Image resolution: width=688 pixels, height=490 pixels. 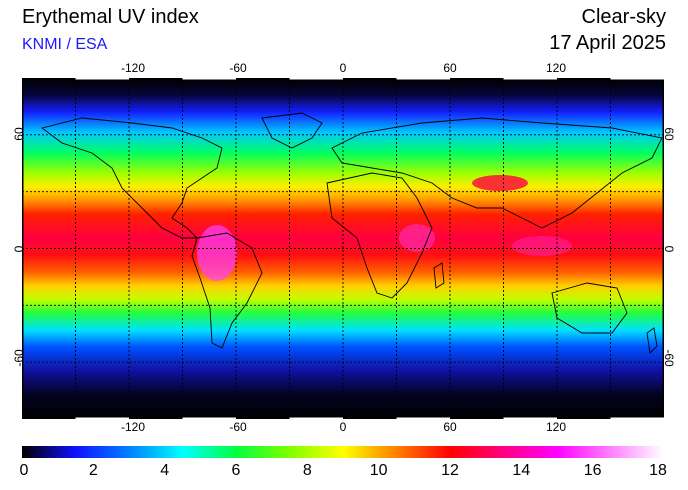 I want to click on madagascar-outline, so click(x=439, y=275).